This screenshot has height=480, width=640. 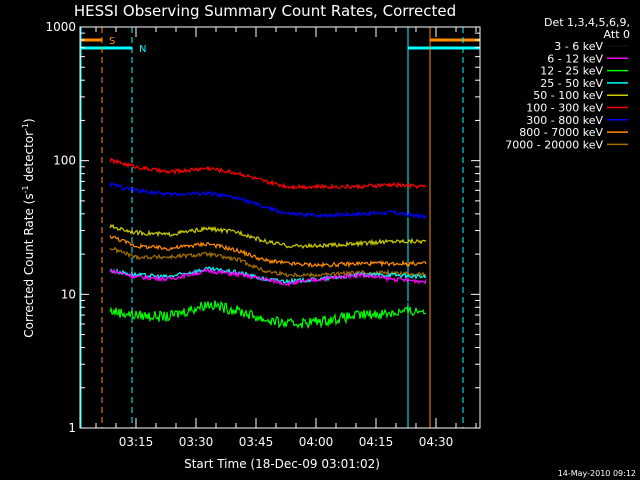 I want to click on night-flag-label: N, so click(x=142, y=49).